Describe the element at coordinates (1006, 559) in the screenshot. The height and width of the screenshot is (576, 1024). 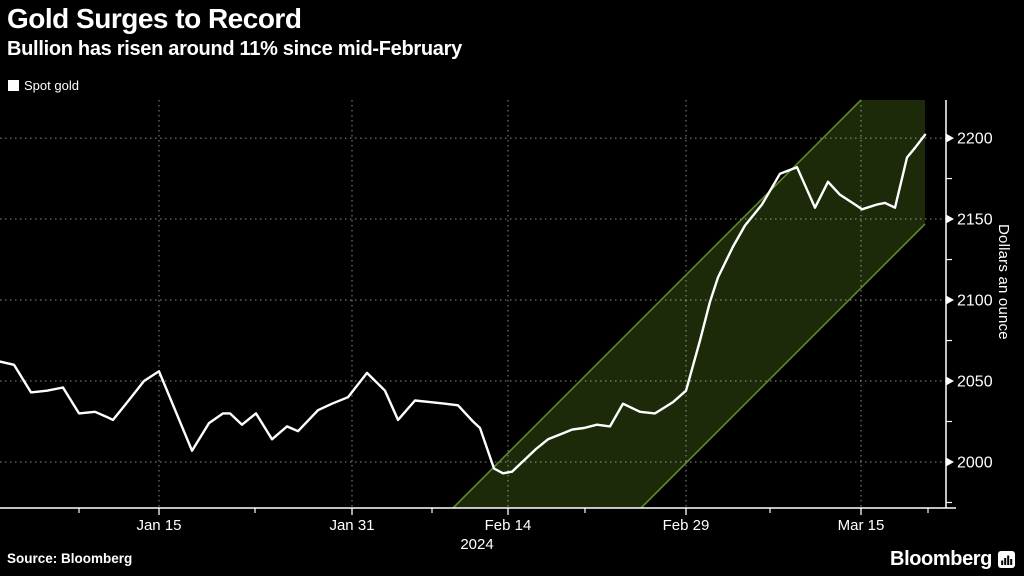
I see `bloomberg-chart-icon` at that location.